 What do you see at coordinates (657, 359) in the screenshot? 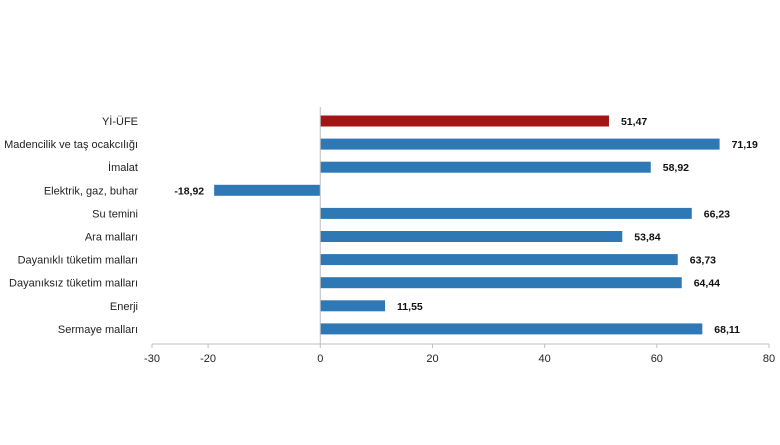
I see `x-tick-label: 60` at bounding box center [657, 359].